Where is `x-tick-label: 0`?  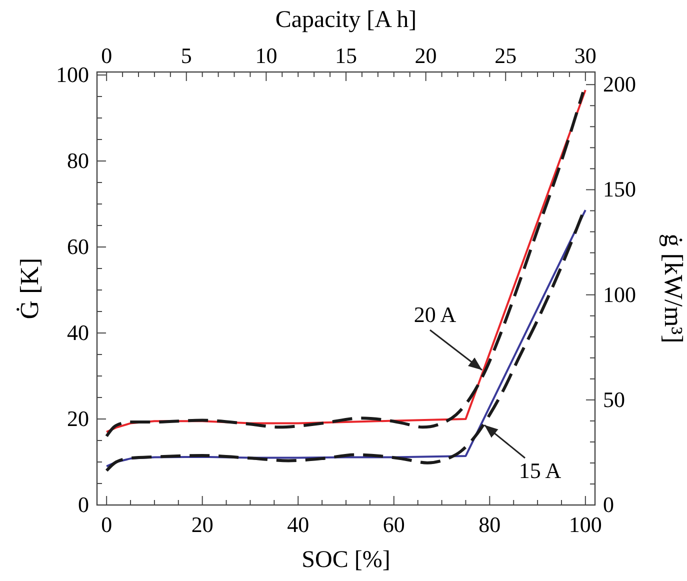
x-tick-label: 0 is located at coordinates (106, 524).